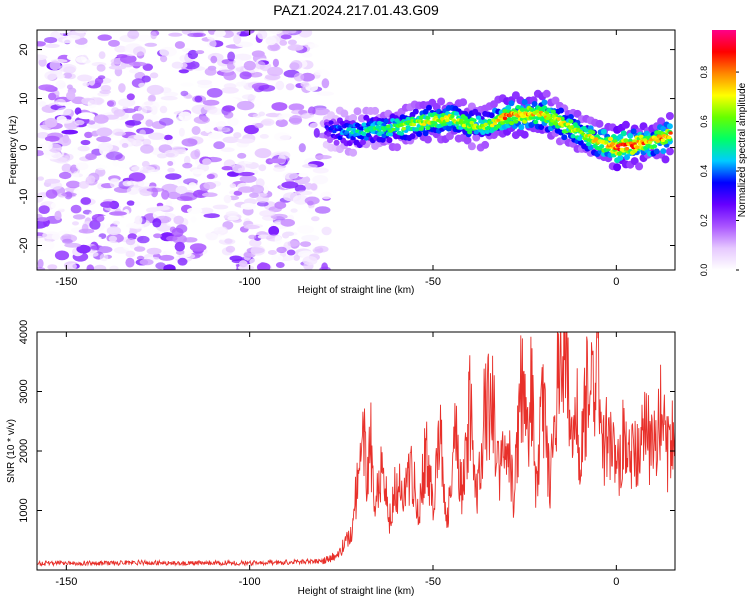  Describe the element at coordinates (24, 246) in the screenshot. I see `spectrogram-y-tick-label: -20` at that location.